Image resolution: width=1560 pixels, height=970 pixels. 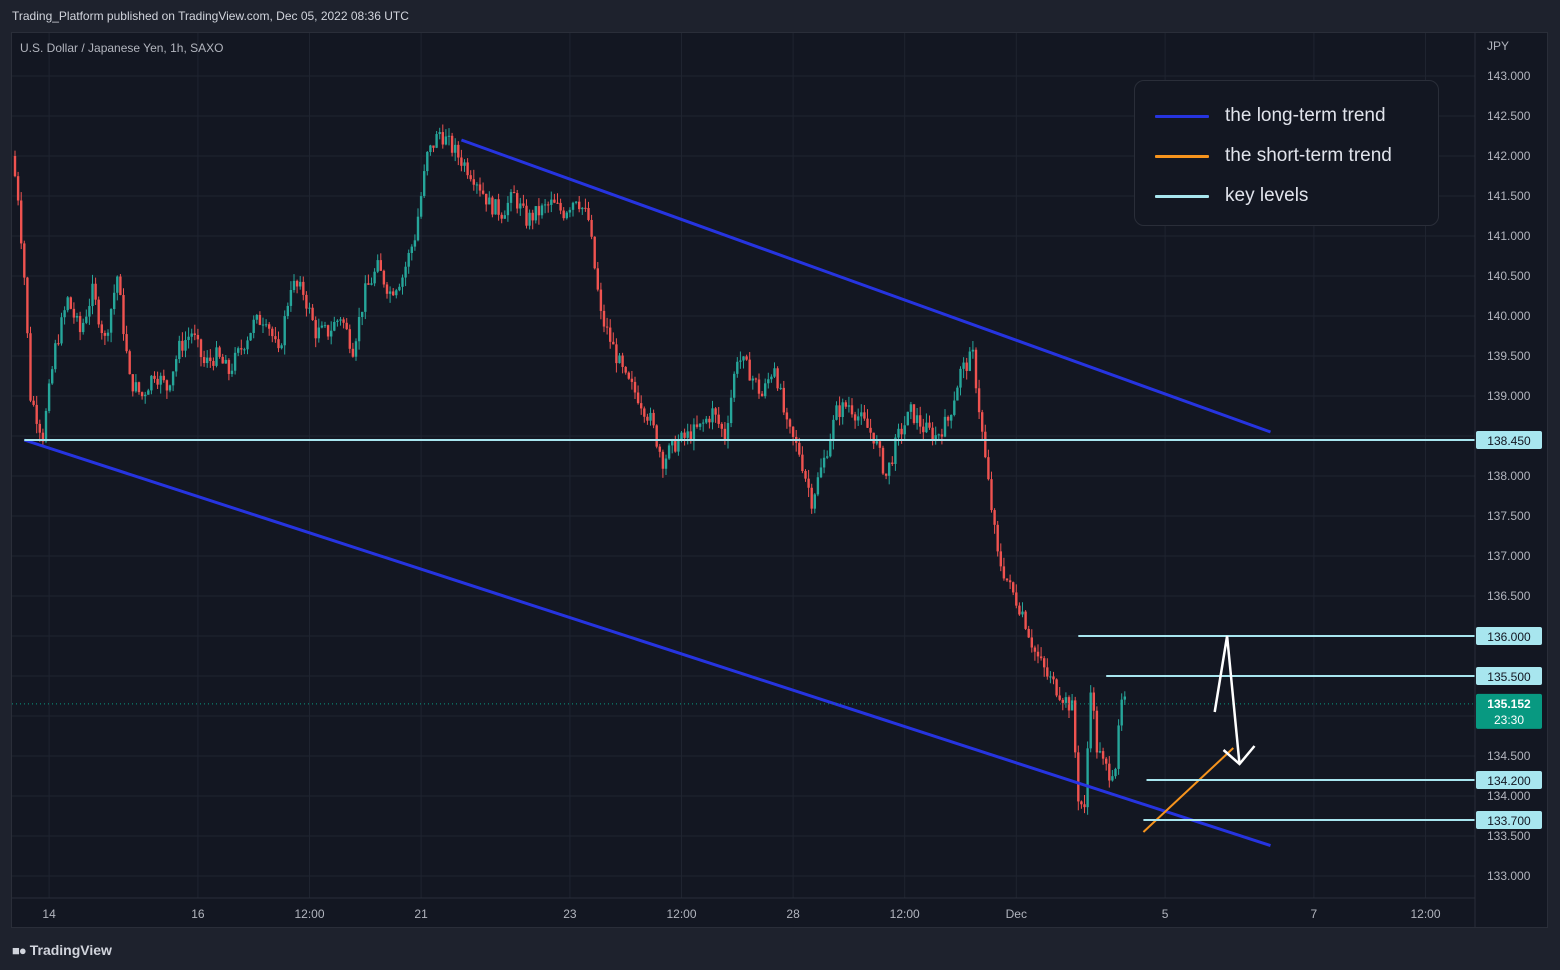 I want to click on legend-label: the long-term trend, so click(x=1305, y=115).